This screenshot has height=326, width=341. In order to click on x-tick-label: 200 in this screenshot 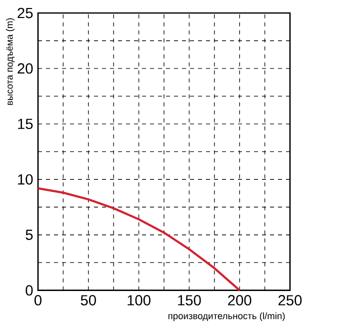, I will do `click(240, 300)`.